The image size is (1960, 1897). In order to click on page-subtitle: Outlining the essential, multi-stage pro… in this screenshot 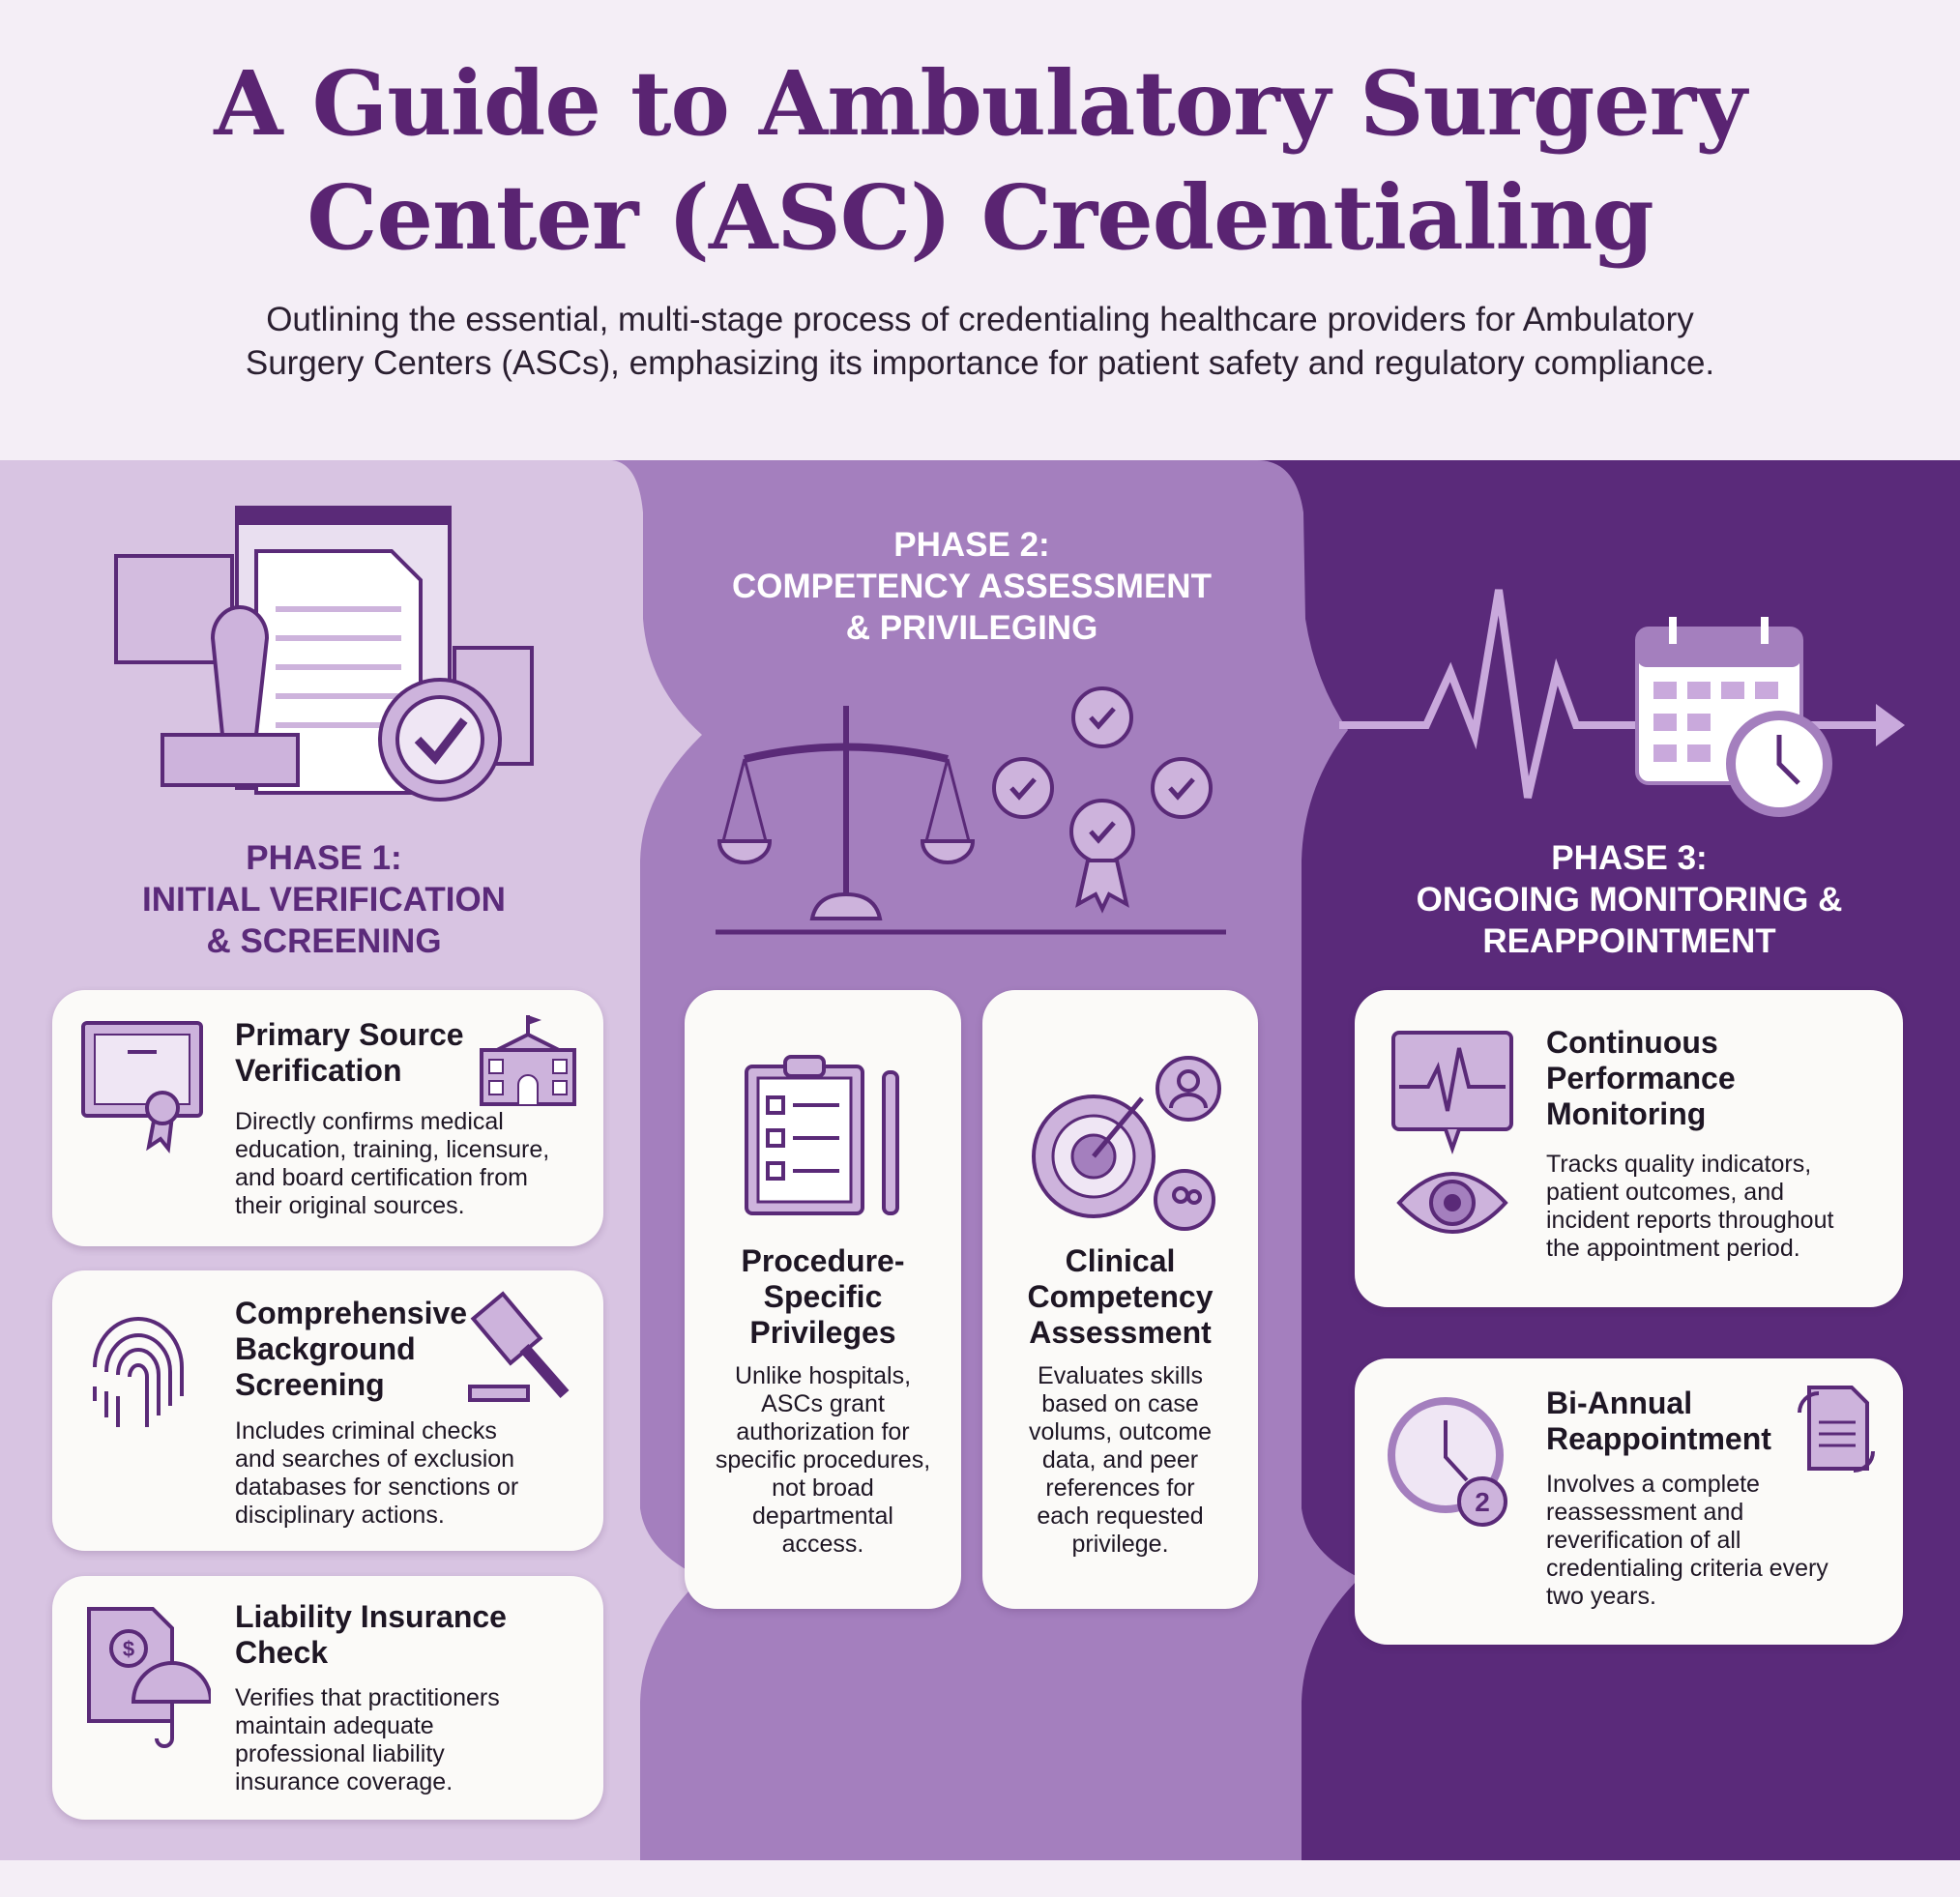, I will do `click(980, 342)`.